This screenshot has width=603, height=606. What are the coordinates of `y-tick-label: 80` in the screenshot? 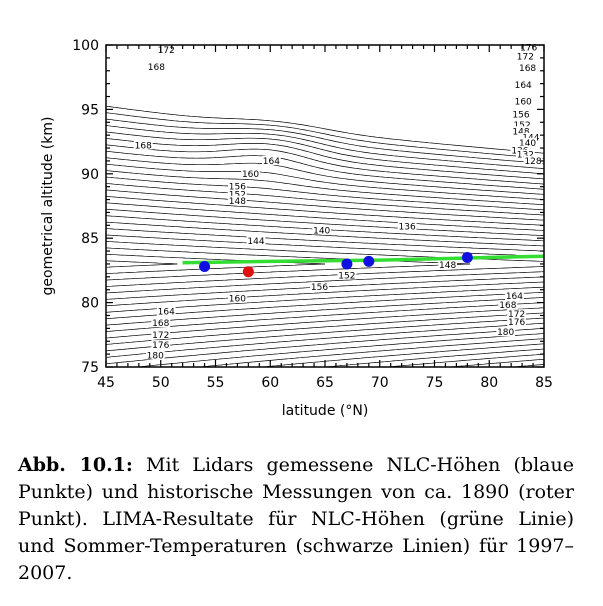 It's located at (90, 304).